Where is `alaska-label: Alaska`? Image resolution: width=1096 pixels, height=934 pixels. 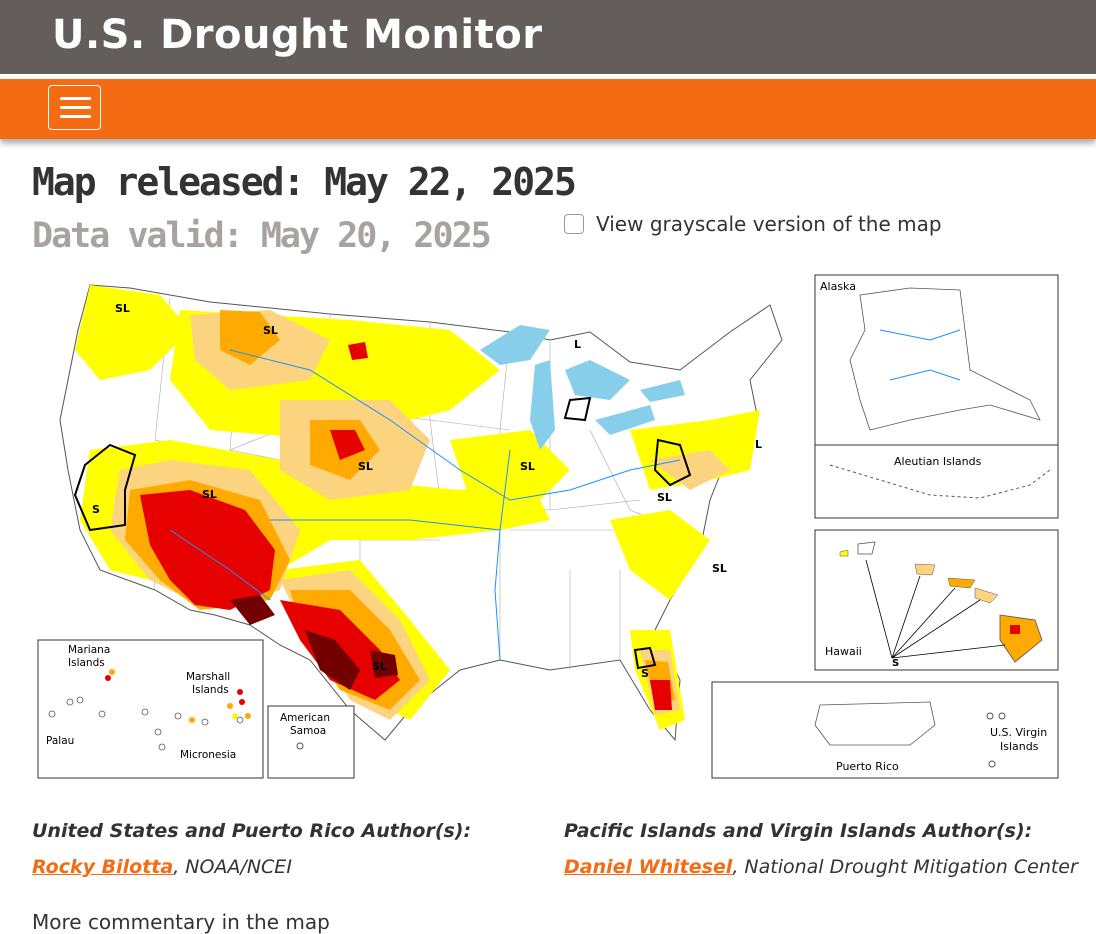
alaska-label: Alaska is located at coordinates (838, 286).